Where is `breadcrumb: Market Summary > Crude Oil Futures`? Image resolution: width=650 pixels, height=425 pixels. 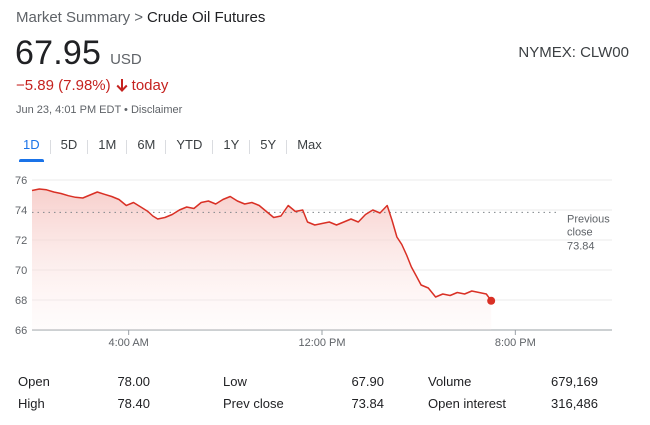 breadcrumb: Market Summary > Crude Oil Futures is located at coordinates (140, 17).